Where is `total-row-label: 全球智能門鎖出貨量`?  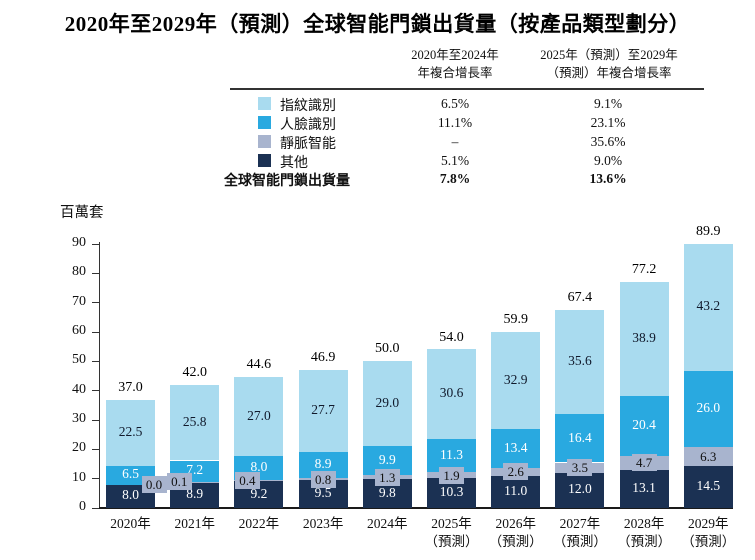
total-row-label: 全球智能門鎖出貨量 is located at coordinates (287, 181).